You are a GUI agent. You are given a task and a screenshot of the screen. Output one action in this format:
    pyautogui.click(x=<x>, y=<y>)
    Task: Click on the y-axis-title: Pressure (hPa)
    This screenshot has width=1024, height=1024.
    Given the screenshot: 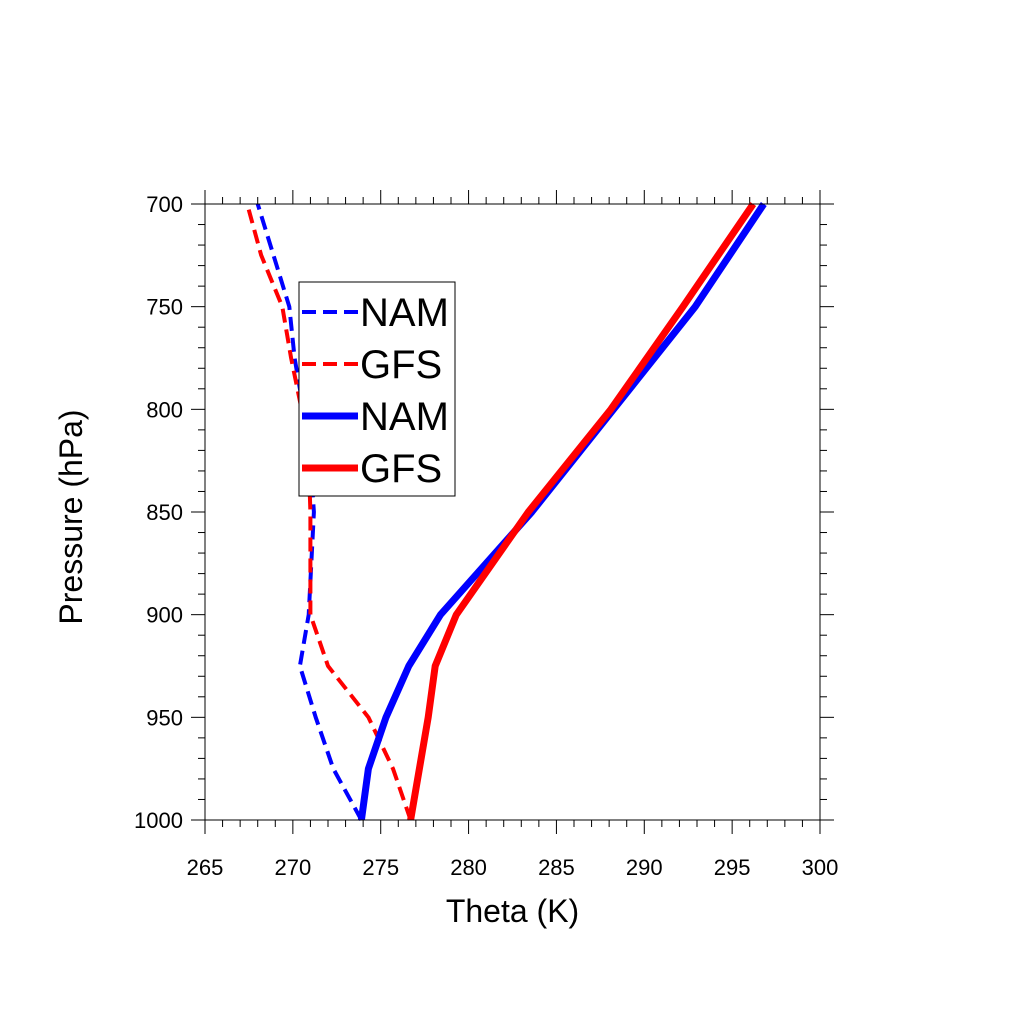 What is the action you would take?
    pyautogui.click(x=71, y=516)
    